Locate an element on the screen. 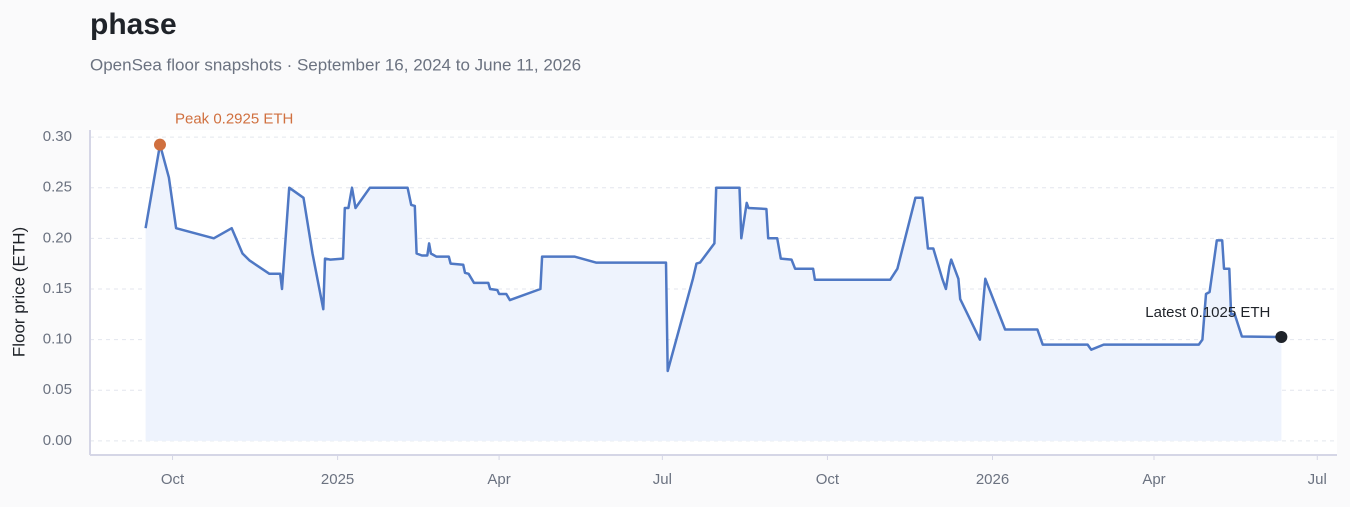 The width and height of the screenshot is (1350, 507). peak-marker is located at coordinates (159, 144).